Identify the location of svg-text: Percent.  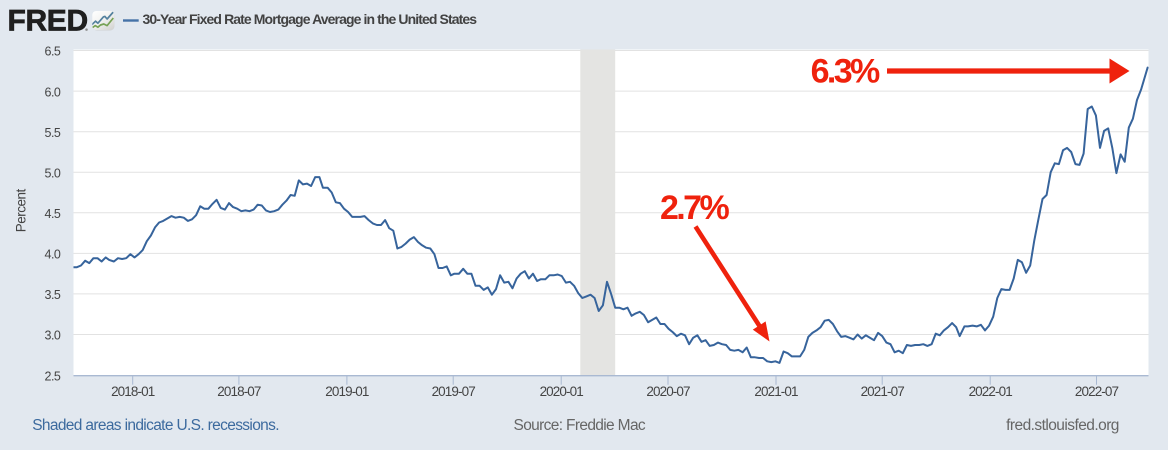
(20, 211).